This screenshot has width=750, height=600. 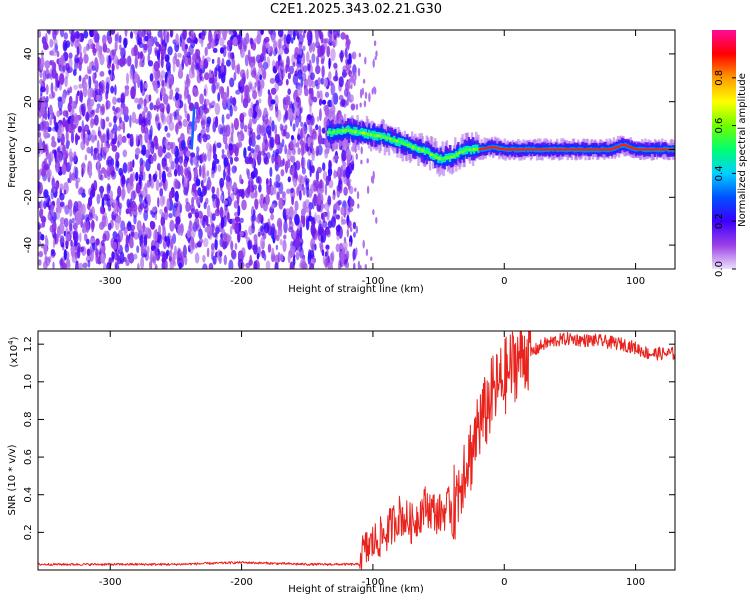 I want to click on y-tick-label: 1.2, so click(x=28, y=344).